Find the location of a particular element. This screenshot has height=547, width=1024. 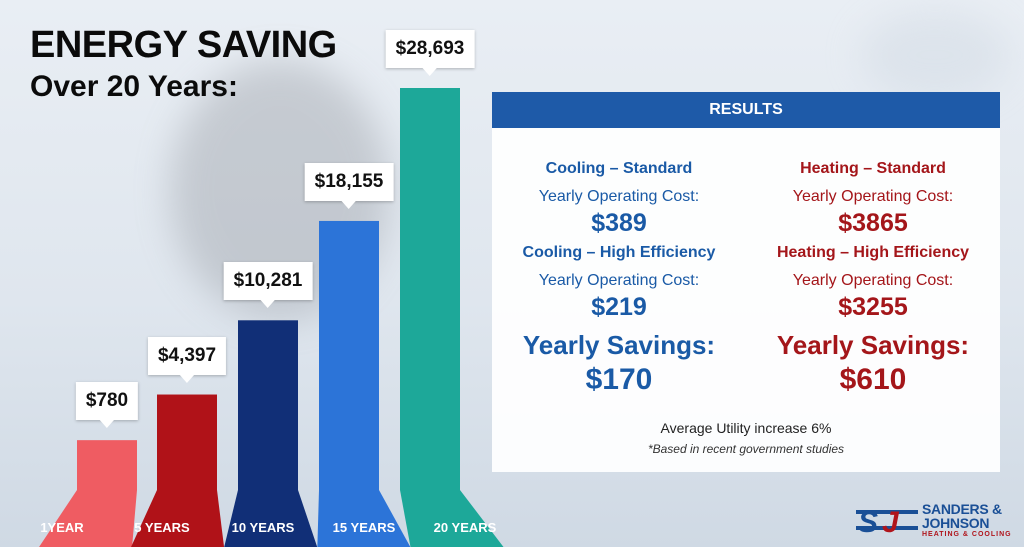

heating-standard-title: Heating – Standard is located at coordinates (873, 168).